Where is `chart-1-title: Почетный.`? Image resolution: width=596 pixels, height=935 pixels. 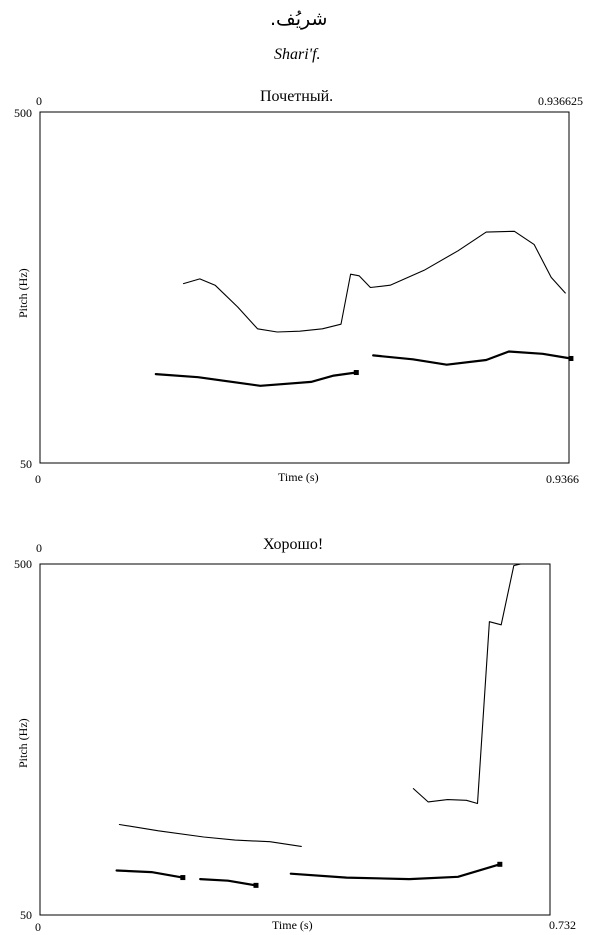
chart-1-title: Почетный. is located at coordinates (297, 96).